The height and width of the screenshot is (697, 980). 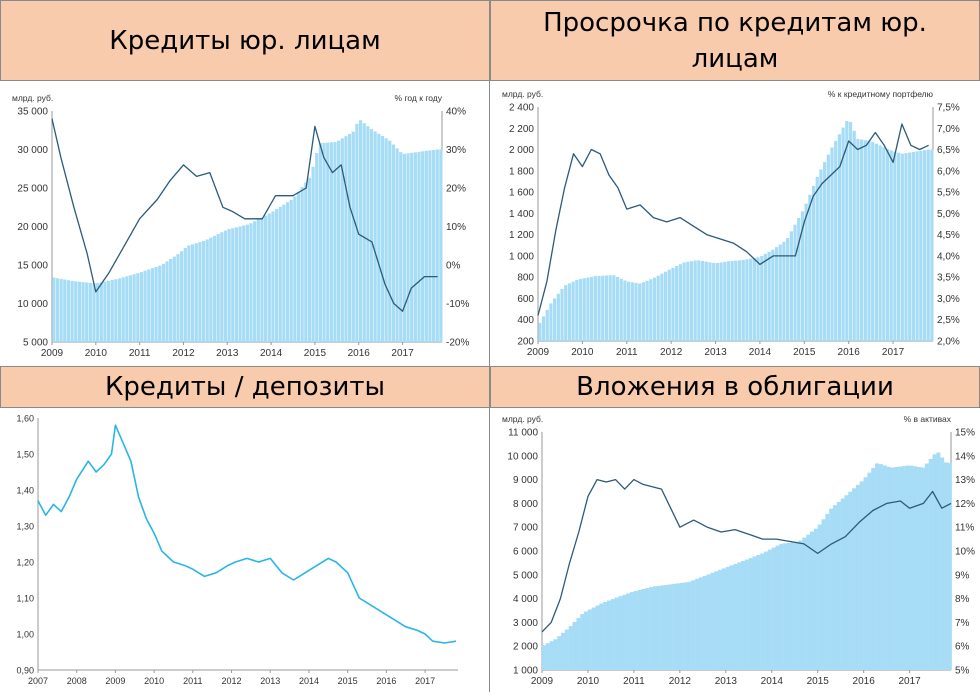 I want to click on header-bonds: Вложения в облигации, so click(x=735, y=387).